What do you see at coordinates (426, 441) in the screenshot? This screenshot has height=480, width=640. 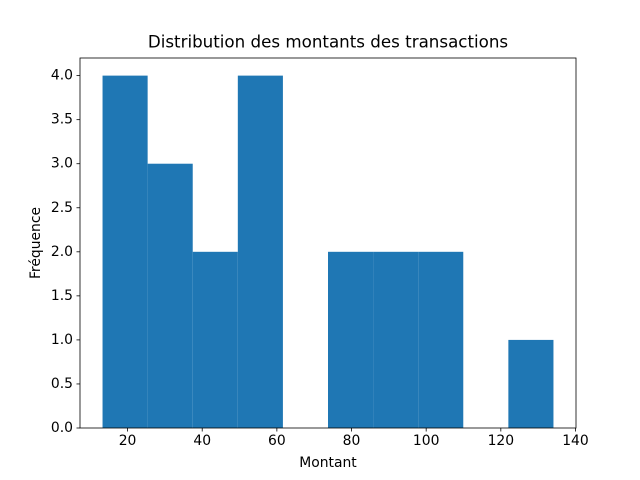 I see `x-tick-label: 100` at bounding box center [426, 441].